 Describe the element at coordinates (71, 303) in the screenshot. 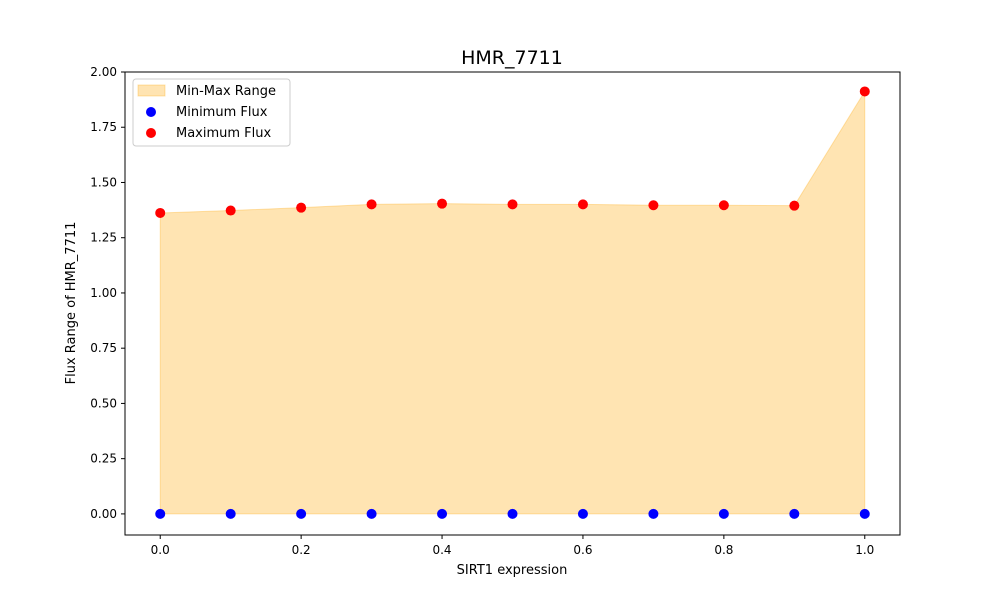

I see `y-axis-label: Flux Range of HMR_7711` at that location.